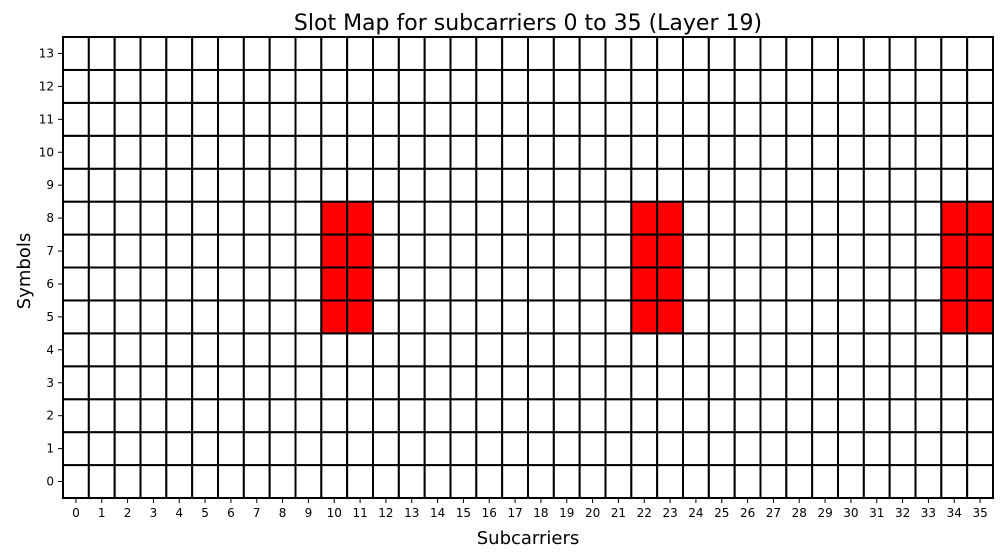 The width and height of the screenshot is (1003, 558). Describe the element at coordinates (954, 513) in the screenshot. I see `x-tick-label: 34` at that location.